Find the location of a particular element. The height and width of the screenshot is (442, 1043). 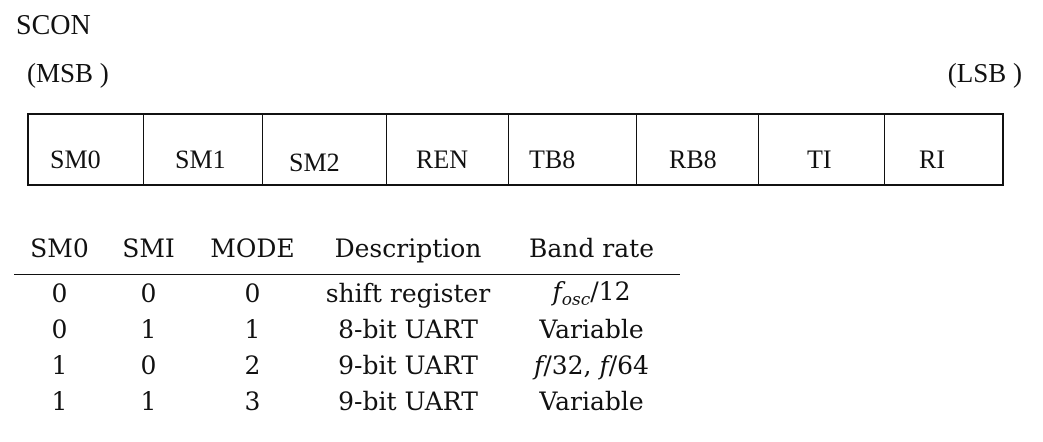

rate-divisor: /64 is located at coordinates (628, 365).